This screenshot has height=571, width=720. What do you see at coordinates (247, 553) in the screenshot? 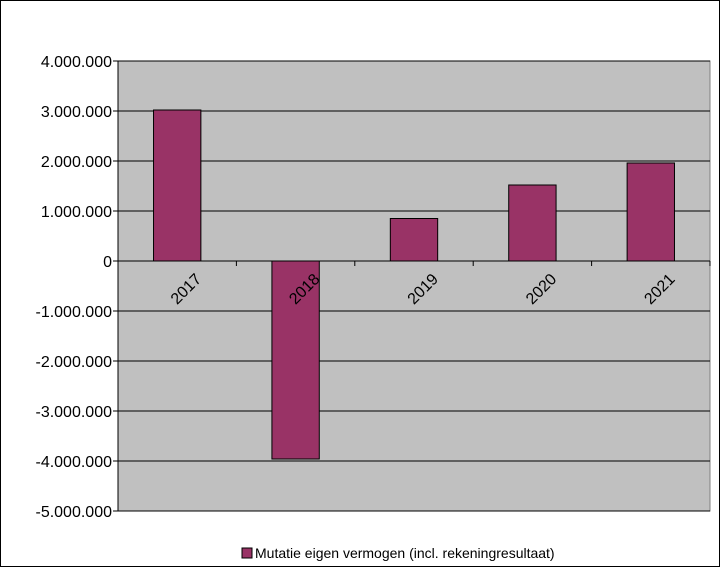
I see `legend-swatch` at bounding box center [247, 553].